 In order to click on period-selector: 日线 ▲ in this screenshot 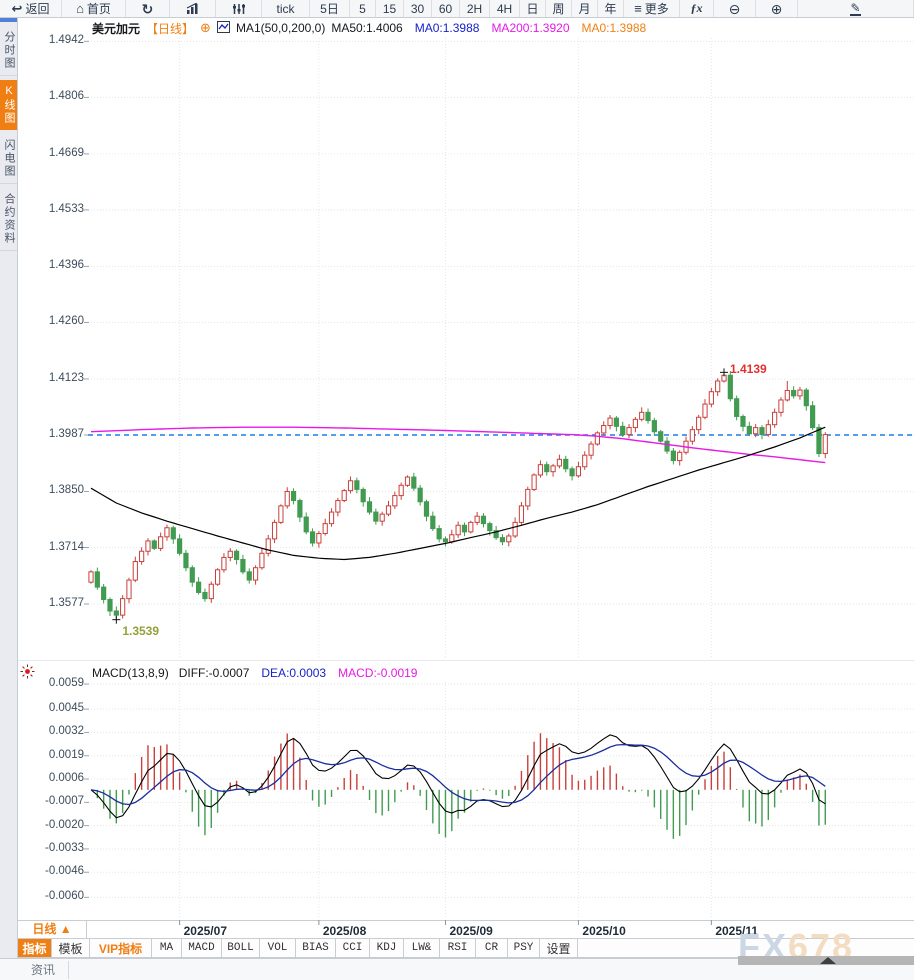, I will do `click(52, 929)`.